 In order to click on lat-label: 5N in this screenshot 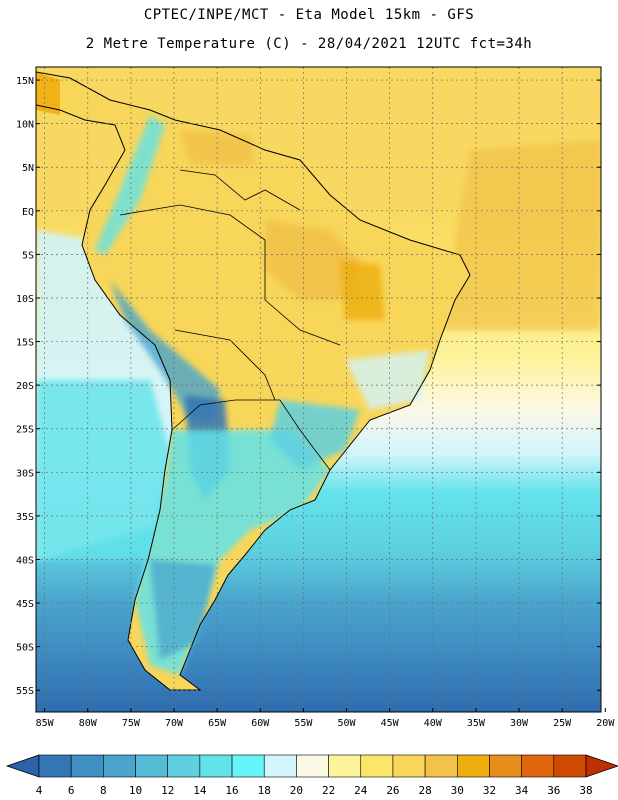, I will do `click(28, 168)`.